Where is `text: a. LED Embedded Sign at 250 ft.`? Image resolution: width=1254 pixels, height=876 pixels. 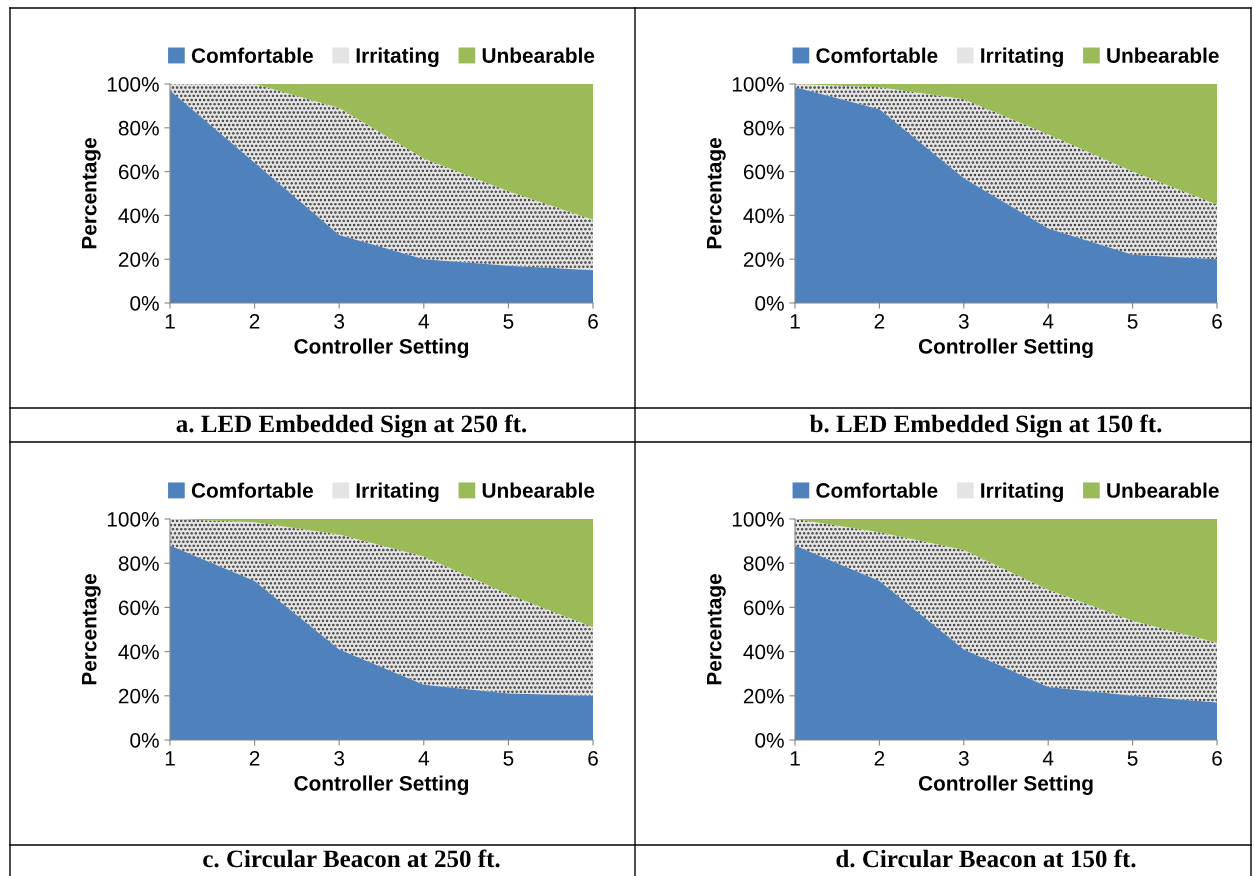 text: a. LED Embedded Sign at 250 ft. is located at coordinates (351, 426).